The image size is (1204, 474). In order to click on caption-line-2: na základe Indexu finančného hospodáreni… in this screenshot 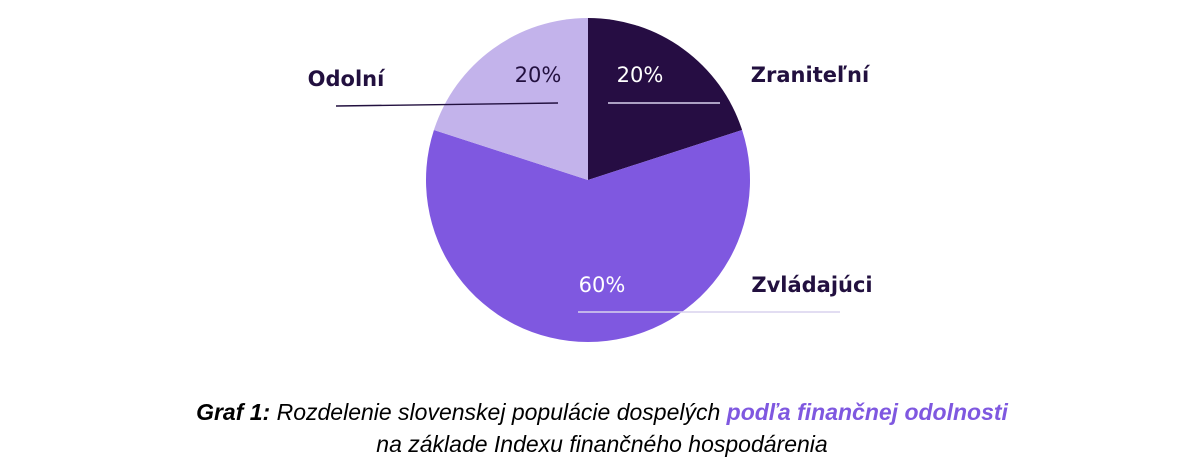, I will do `click(602, 444)`.